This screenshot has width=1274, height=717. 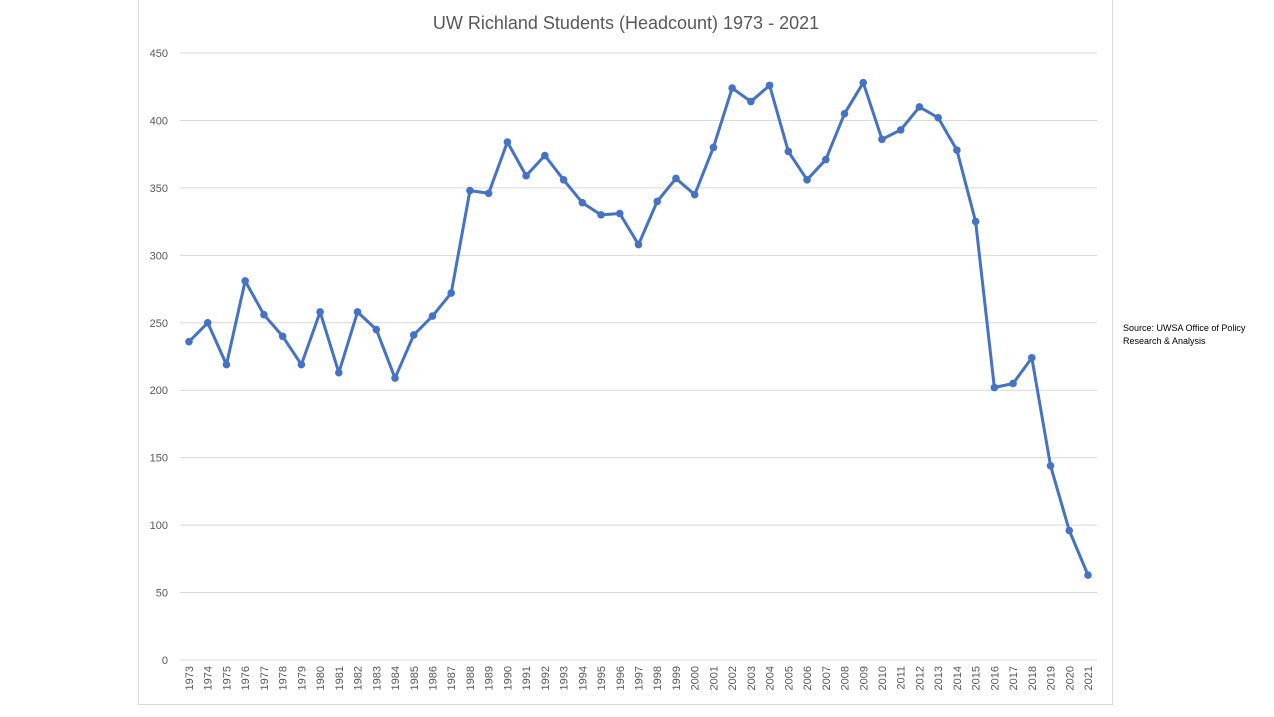 What do you see at coordinates (920, 678) in the screenshot?
I see `x-tick-label: 2012` at bounding box center [920, 678].